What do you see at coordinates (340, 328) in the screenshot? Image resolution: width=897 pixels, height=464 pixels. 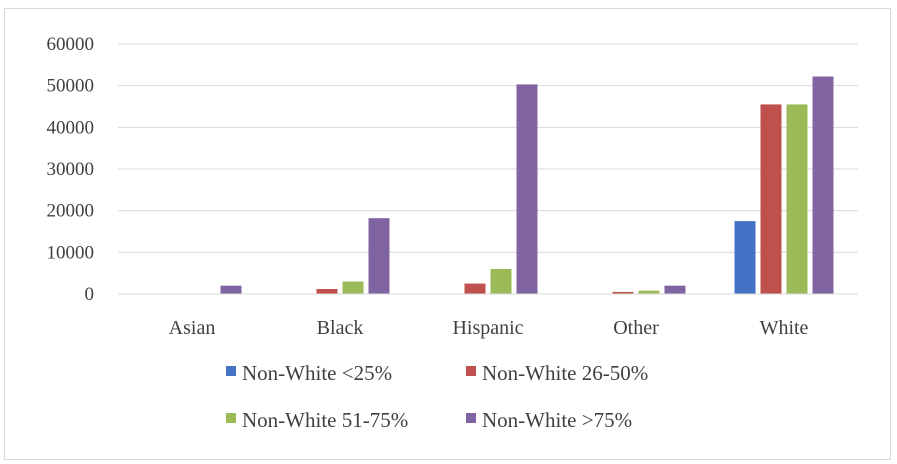 I see `x-tick-label: Black` at bounding box center [340, 328].